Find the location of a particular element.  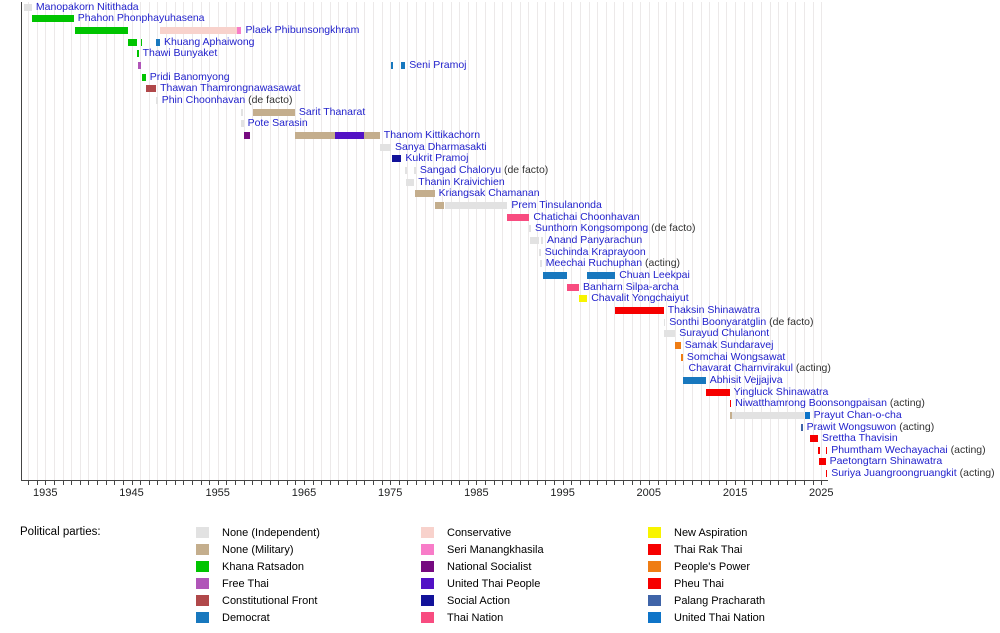

pm-name-link: Pridi Banomyong is located at coordinates (189, 76).